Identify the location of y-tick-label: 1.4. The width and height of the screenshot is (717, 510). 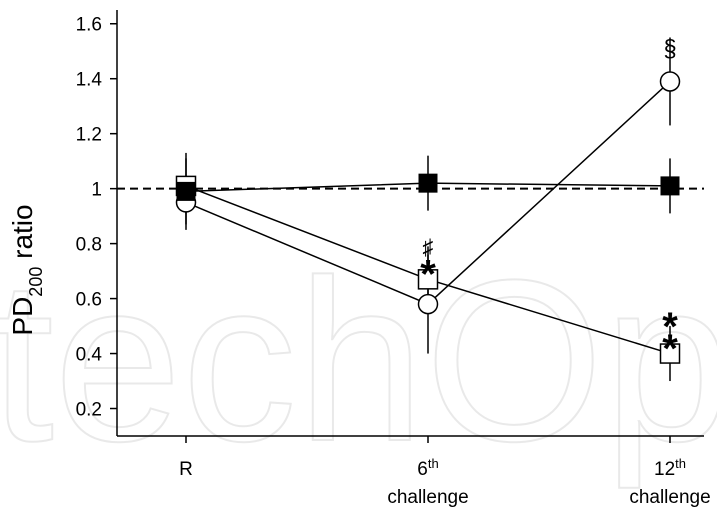
(89, 80).